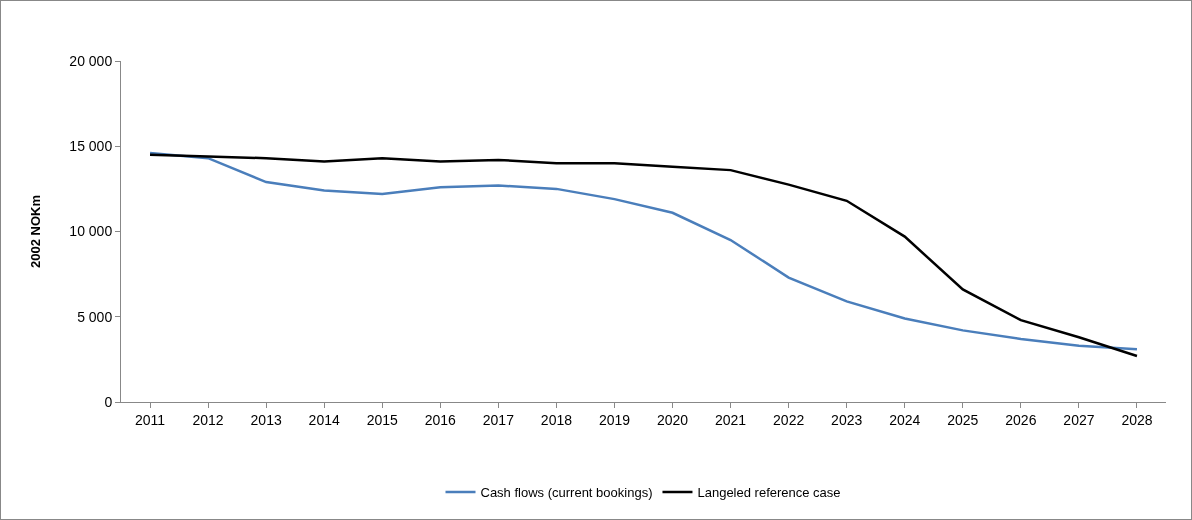  I want to click on x-tick-label: 2027, so click(1079, 419).